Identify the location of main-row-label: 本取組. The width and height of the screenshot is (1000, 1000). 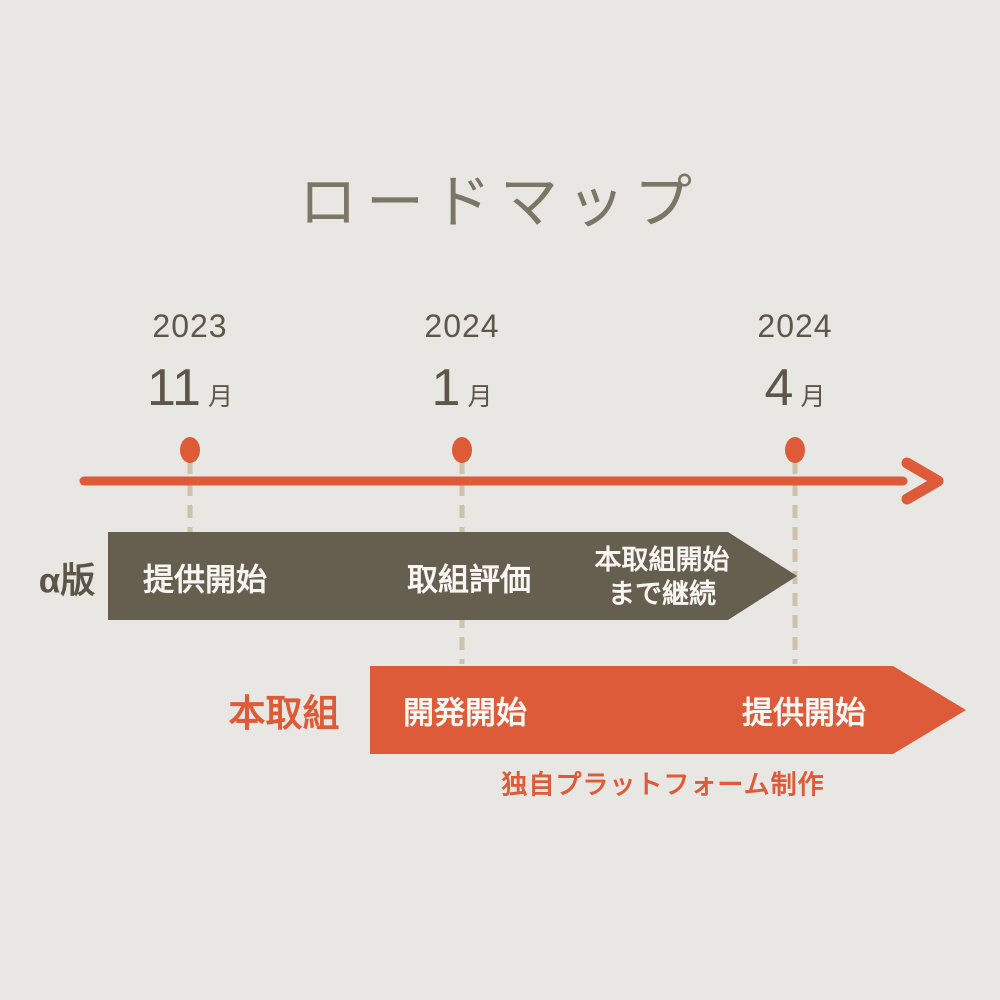
(284, 713).